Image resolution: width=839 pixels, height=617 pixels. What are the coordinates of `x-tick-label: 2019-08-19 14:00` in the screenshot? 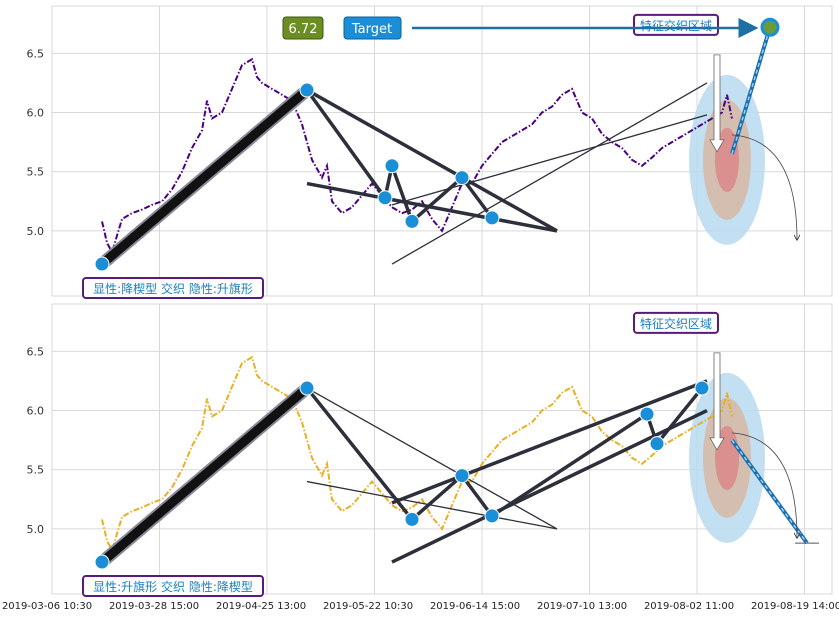 It's located at (795, 606).